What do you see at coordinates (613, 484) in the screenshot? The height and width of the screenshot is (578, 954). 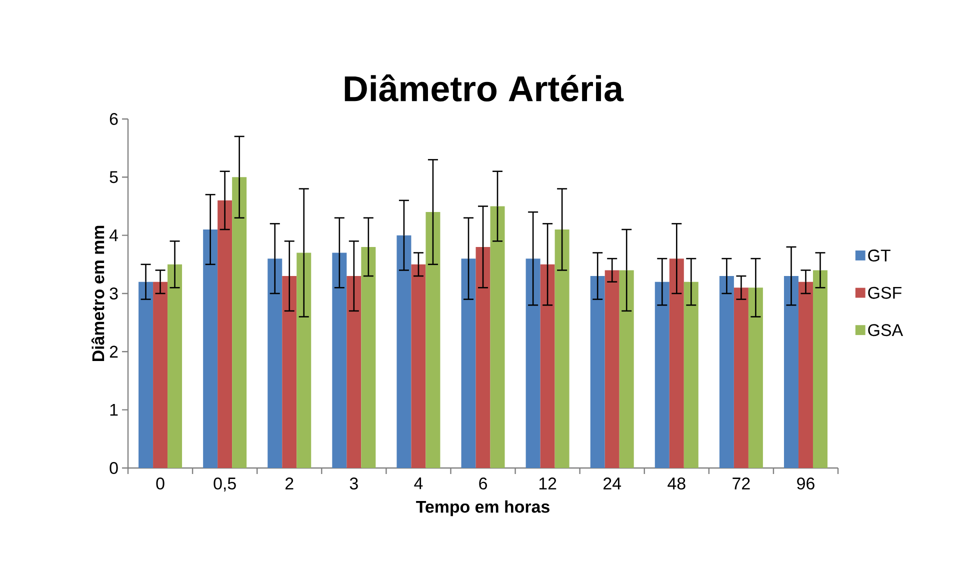 I see `x-tick-label: 24` at bounding box center [613, 484].